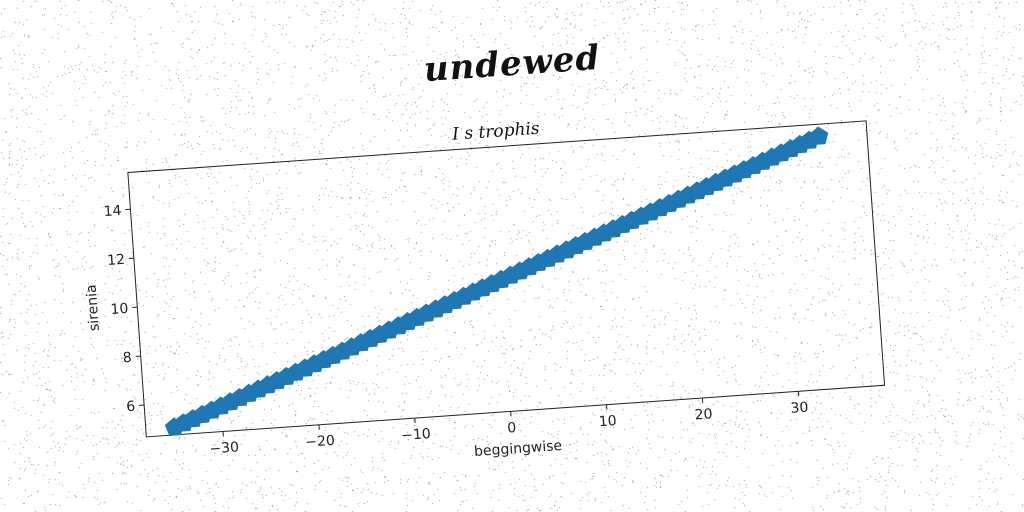 Image resolution: width=1024 pixels, height=512 pixels. I want to click on x-tick-label: 0, so click(512, 428).